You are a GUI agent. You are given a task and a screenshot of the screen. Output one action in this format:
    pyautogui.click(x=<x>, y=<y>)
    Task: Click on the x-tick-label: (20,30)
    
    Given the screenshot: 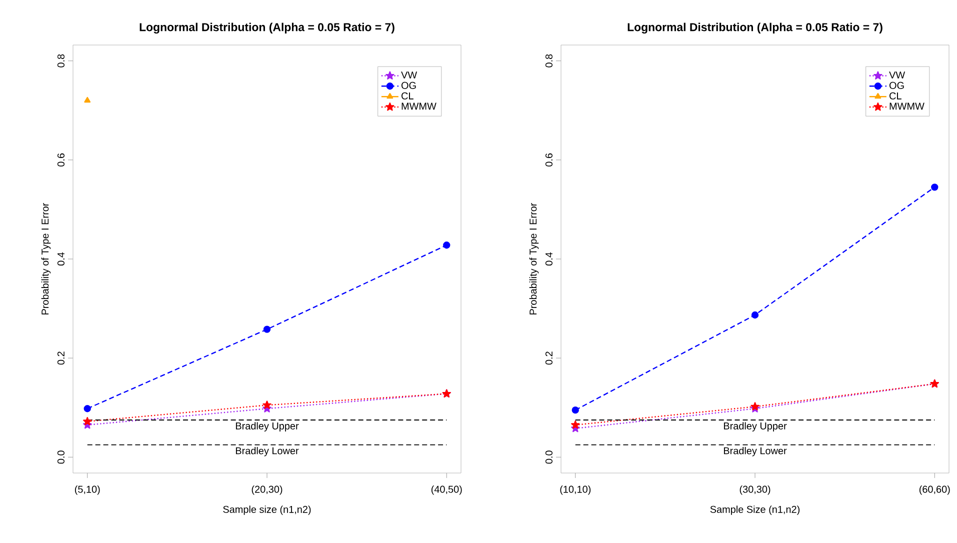 What is the action you would take?
    pyautogui.click(x=267, y=490)
    